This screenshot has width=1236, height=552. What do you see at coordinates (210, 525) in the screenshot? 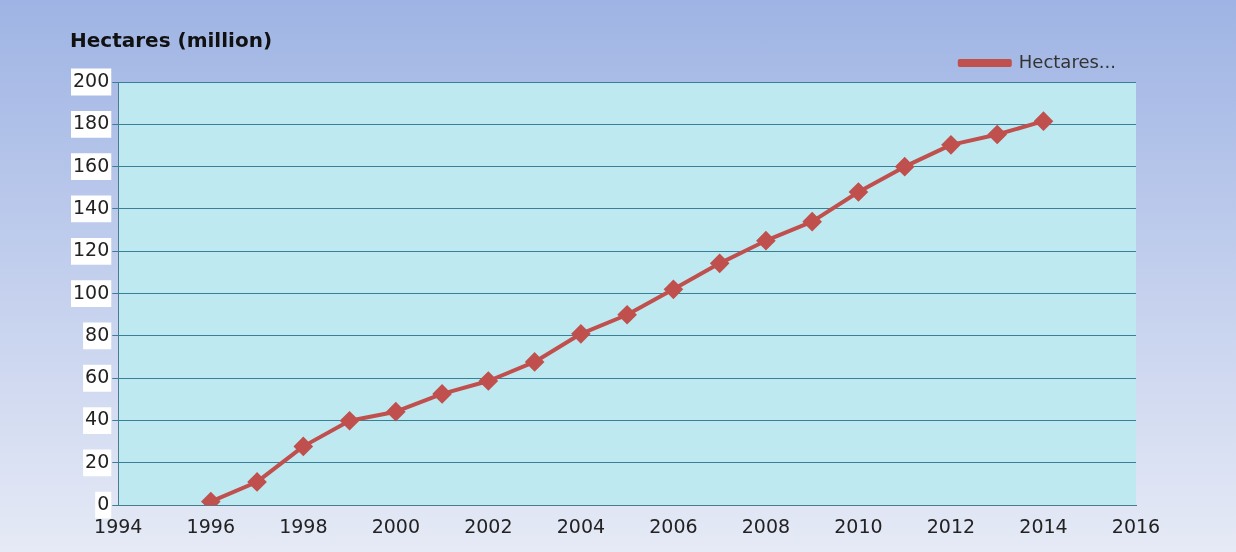
I see `x-tick-label: 1996` at bounding box center [210, 525].